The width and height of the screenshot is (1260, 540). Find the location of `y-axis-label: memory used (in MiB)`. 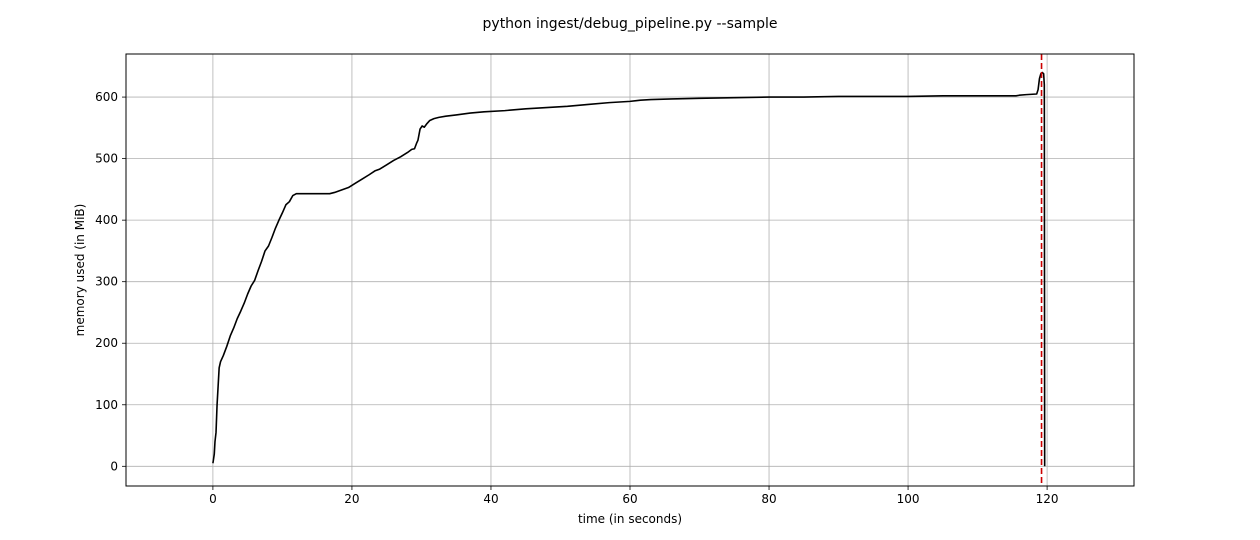

y-axis-label: memory used (in MiB) is located at coordinates (80, 270).